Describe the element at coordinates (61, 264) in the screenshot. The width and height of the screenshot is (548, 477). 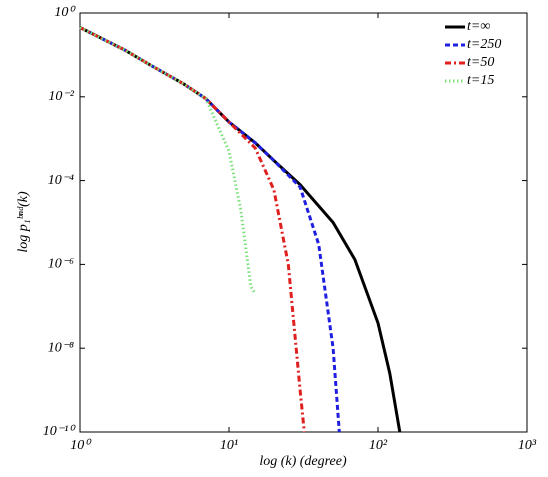
I see `y-tick-label: 10⁻⁶` at that location.